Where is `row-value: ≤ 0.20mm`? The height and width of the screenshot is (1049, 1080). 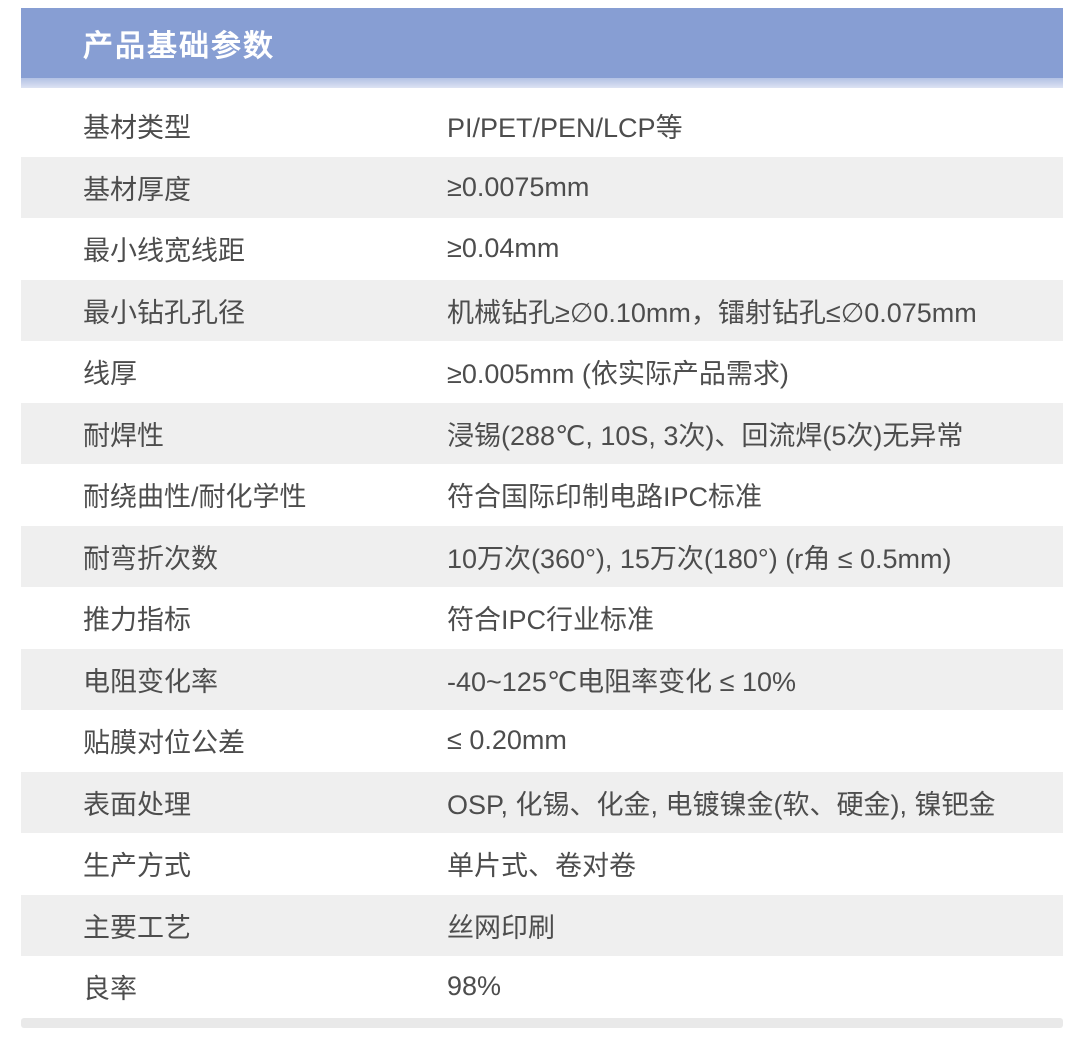
row-value: ≤ 0.20mm is located at coordinates (507, 740).